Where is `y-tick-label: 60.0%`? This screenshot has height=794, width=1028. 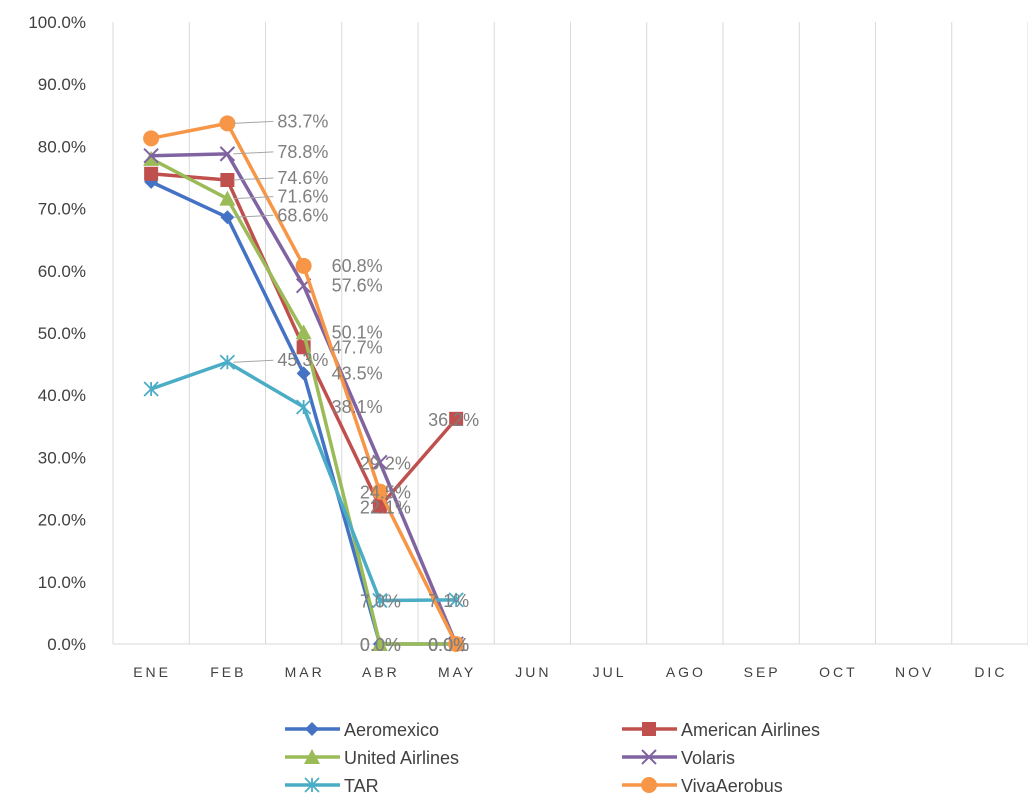 y-tick-label: 60.0% is located at coordinates (62, 271).